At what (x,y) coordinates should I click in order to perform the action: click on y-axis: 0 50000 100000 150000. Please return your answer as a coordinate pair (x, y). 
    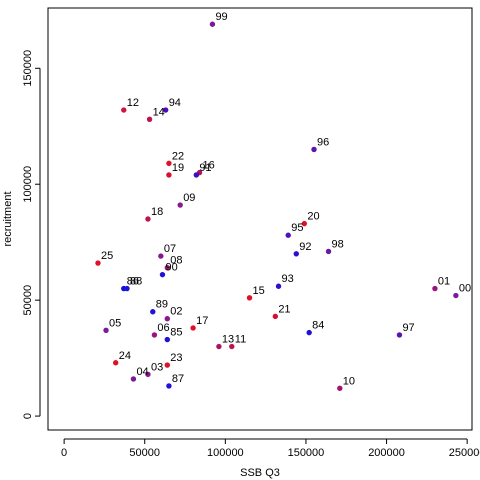
    Looking at the image, I should click on (31, 234).